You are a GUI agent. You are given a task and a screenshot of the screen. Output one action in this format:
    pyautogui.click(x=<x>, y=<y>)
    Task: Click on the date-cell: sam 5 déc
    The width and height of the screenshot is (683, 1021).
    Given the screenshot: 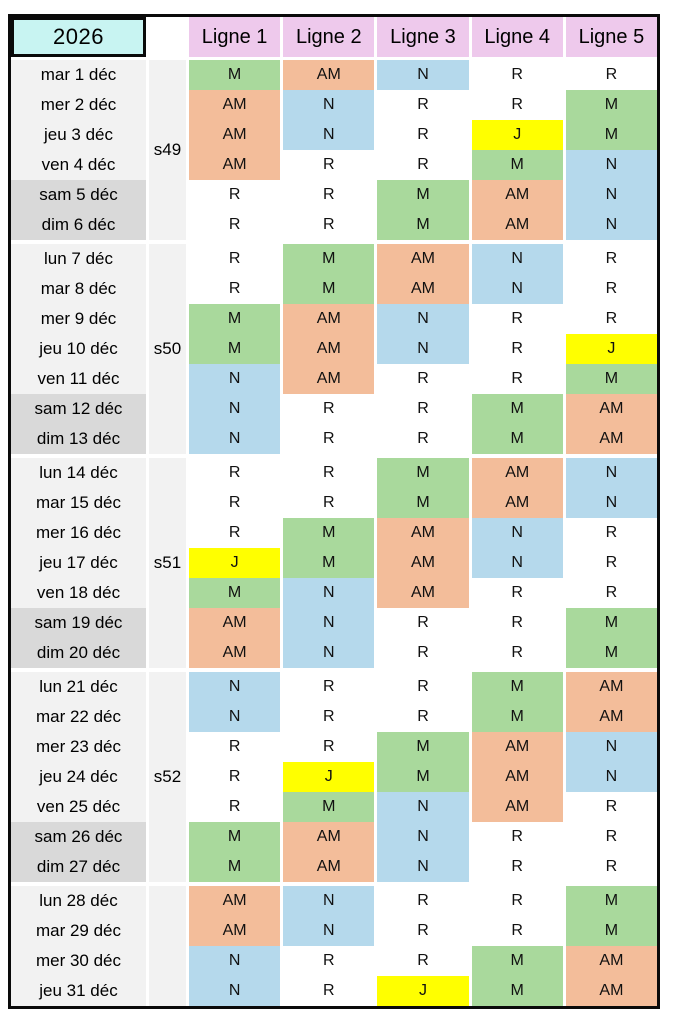 What is the action you would take?
    pyautogui.click(x=78, y=195)
    